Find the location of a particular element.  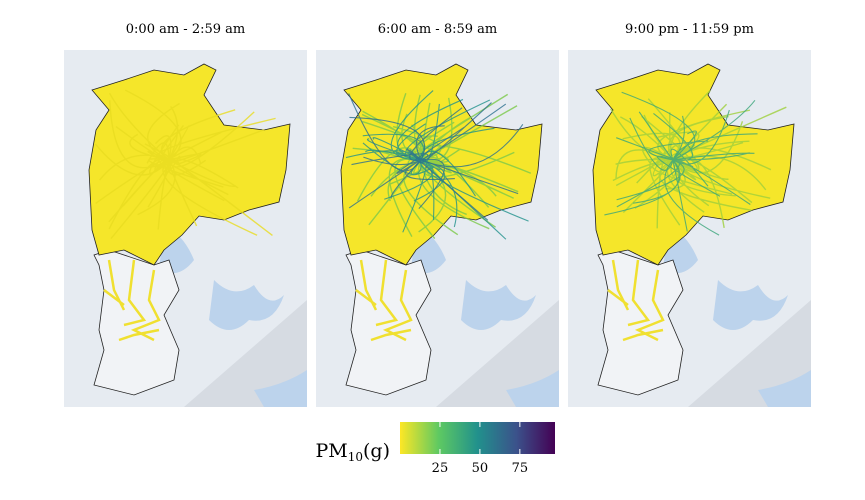

panel-title: 6:00 am - 8:59 am is located at coordinates (437, 29).